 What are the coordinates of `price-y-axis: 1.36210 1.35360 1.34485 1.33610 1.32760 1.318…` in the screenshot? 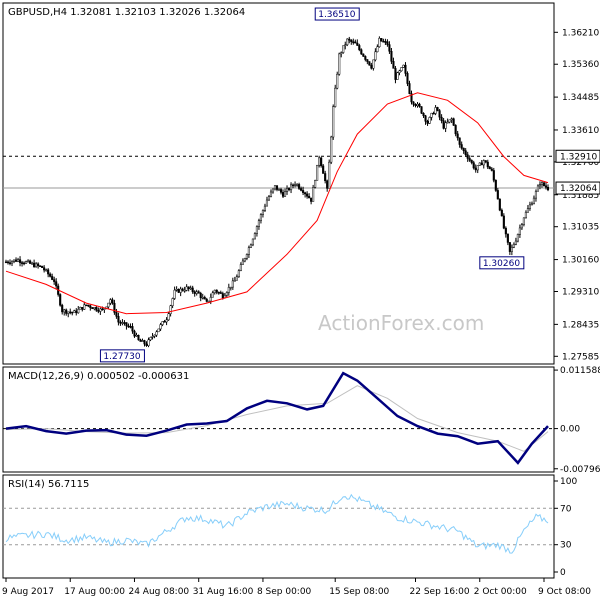 It's located at (576, 195).